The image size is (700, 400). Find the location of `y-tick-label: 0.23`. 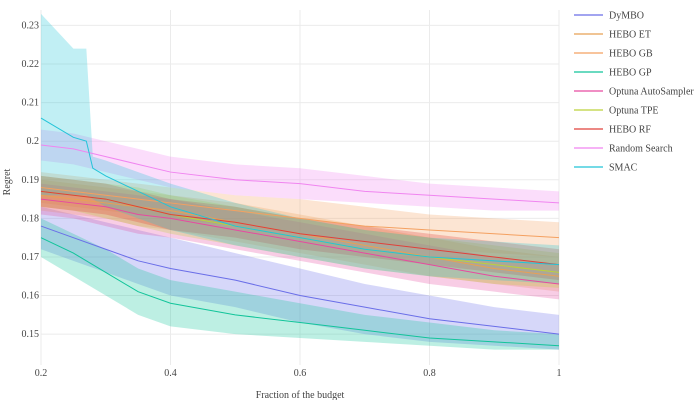

y-tick-label: 0.23 is located at coordinates (31, 25).